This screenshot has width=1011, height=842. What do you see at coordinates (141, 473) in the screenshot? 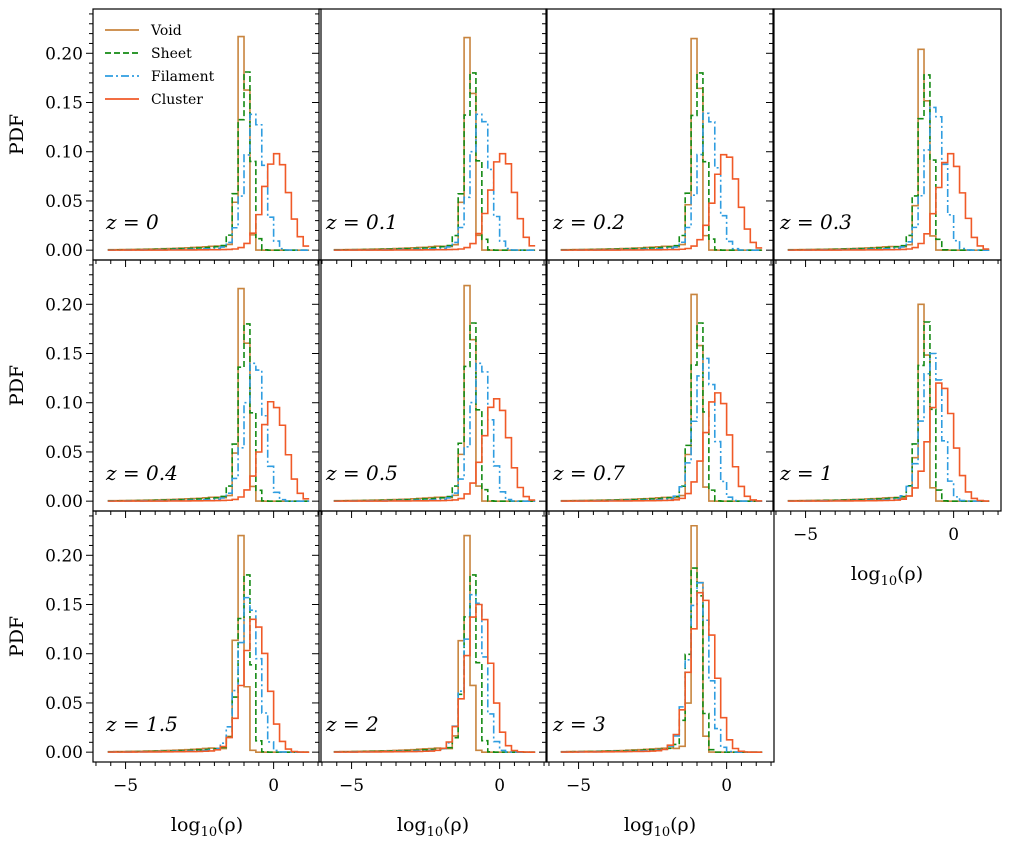
I see `redshift-label: z = 0.4` at bounding box center [141, 473].